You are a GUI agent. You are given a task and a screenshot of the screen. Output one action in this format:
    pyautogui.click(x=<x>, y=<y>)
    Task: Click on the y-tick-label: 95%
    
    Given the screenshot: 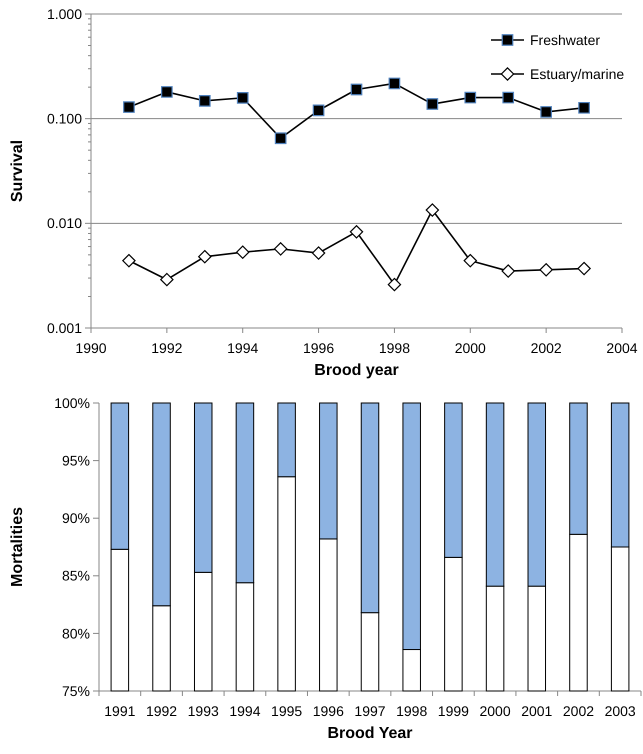 What is the action you would take?
    pyautogui.click(x=76, y=460)
    